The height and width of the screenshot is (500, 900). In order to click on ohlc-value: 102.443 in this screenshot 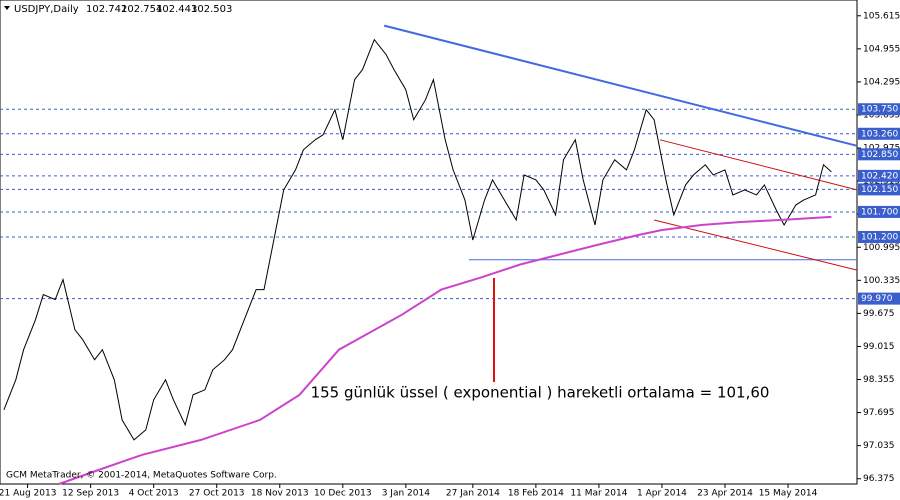, I will do `click(176, 9)`.